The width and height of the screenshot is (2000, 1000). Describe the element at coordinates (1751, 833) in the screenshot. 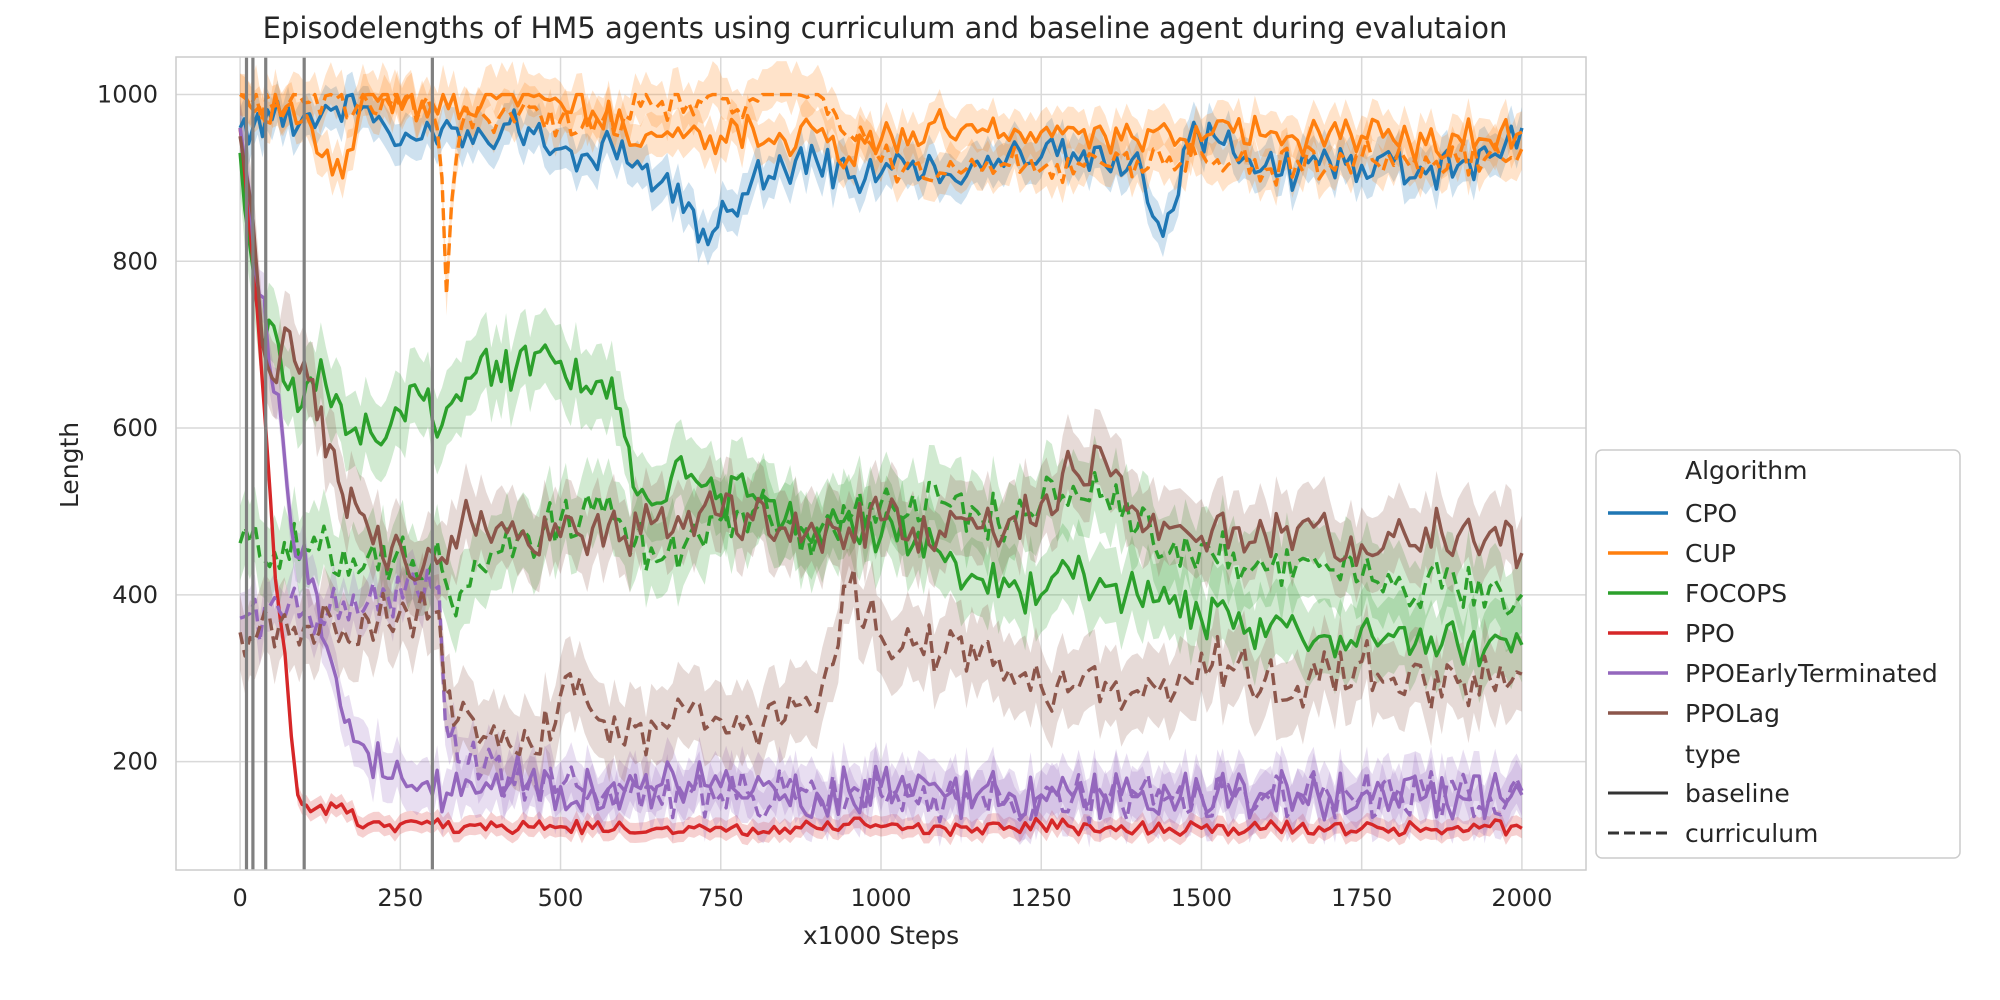

I see `legend-label-curriculum: curriculum` at that location.